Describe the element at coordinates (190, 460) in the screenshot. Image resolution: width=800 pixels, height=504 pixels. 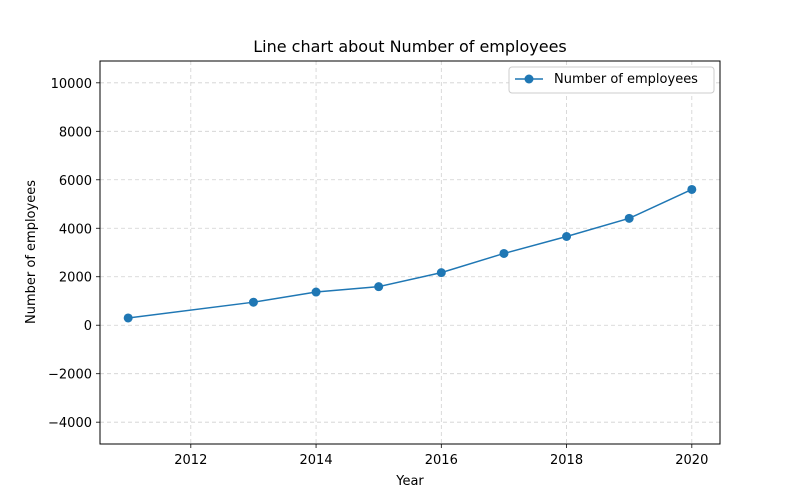
I see `x-tick-label: 2012` at that location.